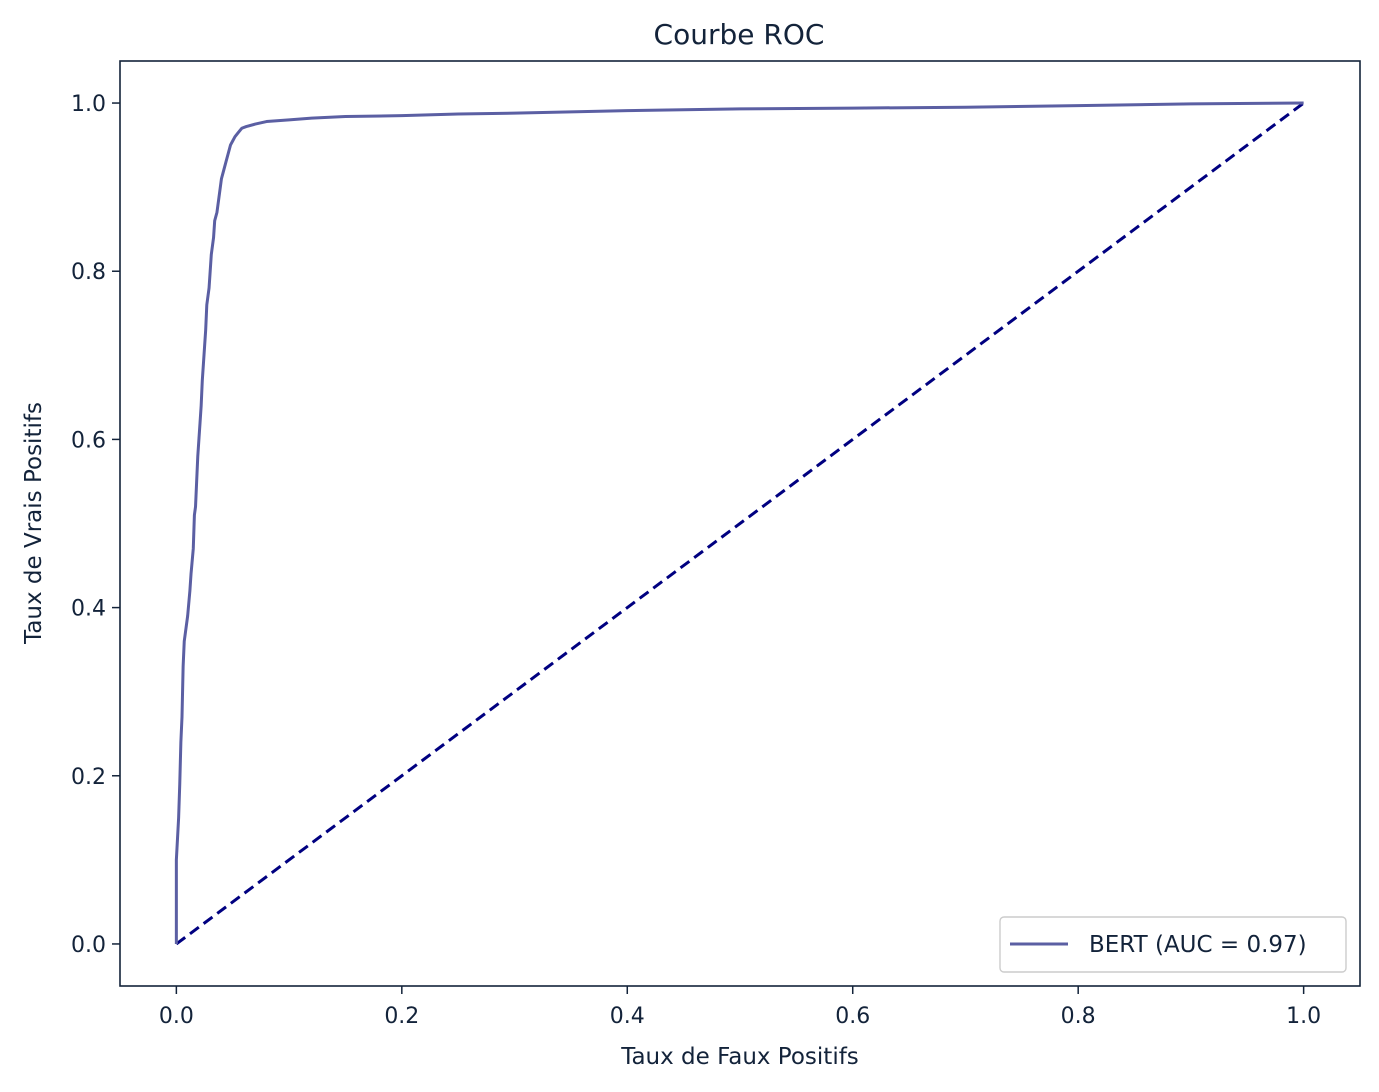  Describe the element at coordinates (88, 777) in the screenshot. I see `y-tick-label: 0.2` at that location.